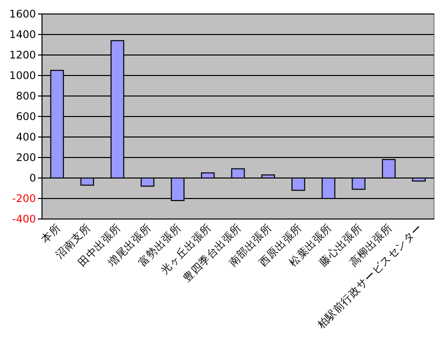 The height and width of the screenshot is (341, 440). What do you see at coordinates (24, 199) in the screenshot?
I see `y-tick-label: -200` at bounding box center [24, 199].